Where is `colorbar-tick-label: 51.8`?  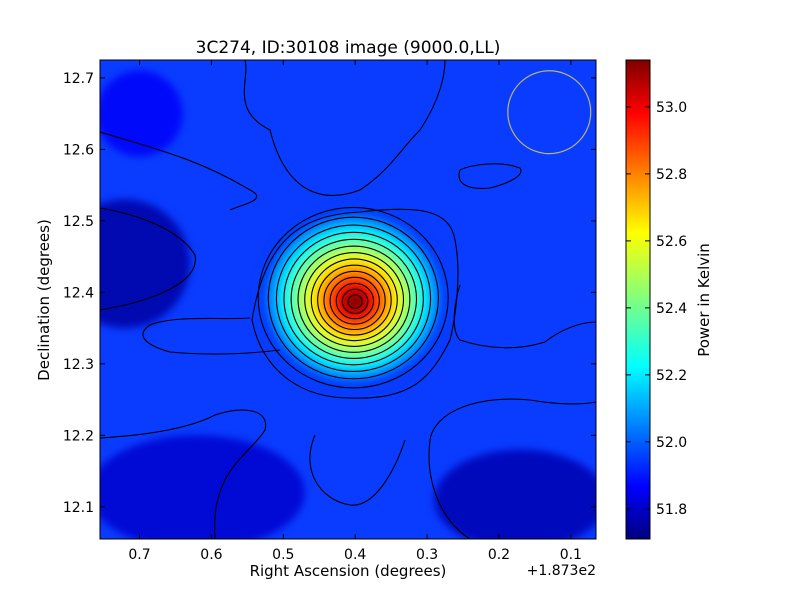 colorbar-tick-label: 51.8 is located at coordinates (671, 510).